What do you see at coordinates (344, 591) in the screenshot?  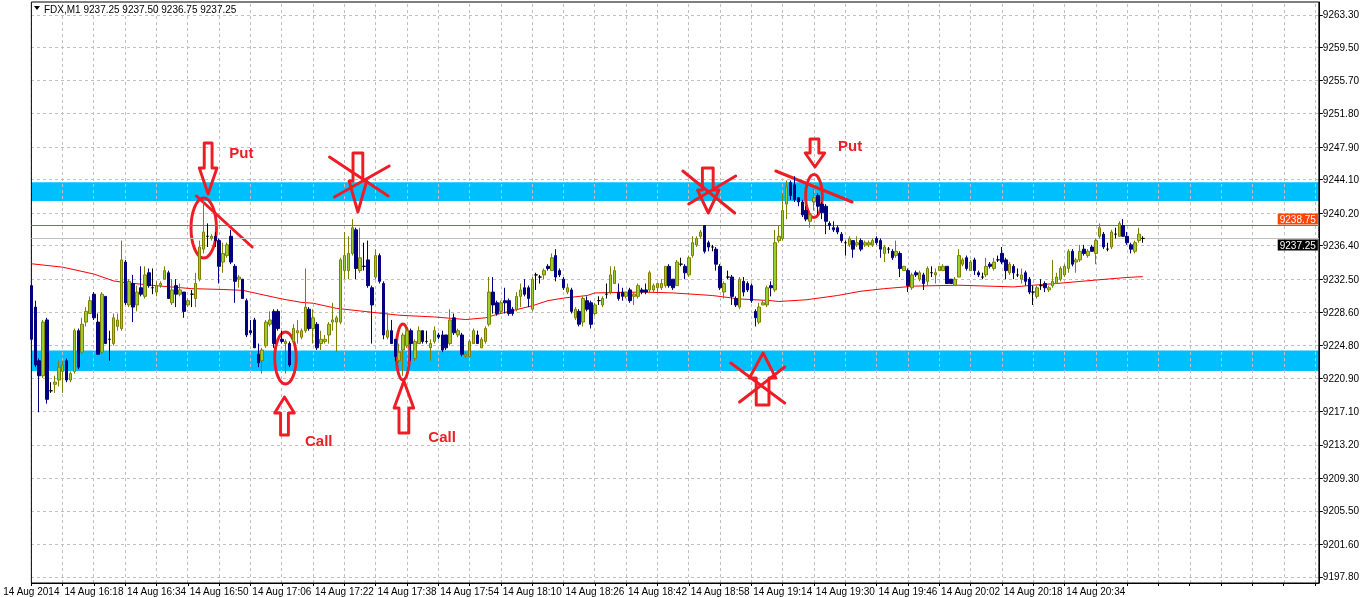 I see `x-tick-label: 14 Aug 17:22` at bounding box center [344, 591].